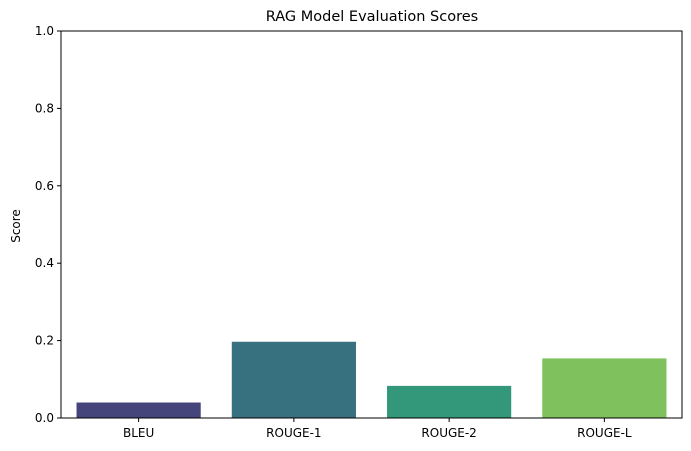 The image size is (691, 451). I want to click on y-tick-label: 0.8, so click(44, 108).